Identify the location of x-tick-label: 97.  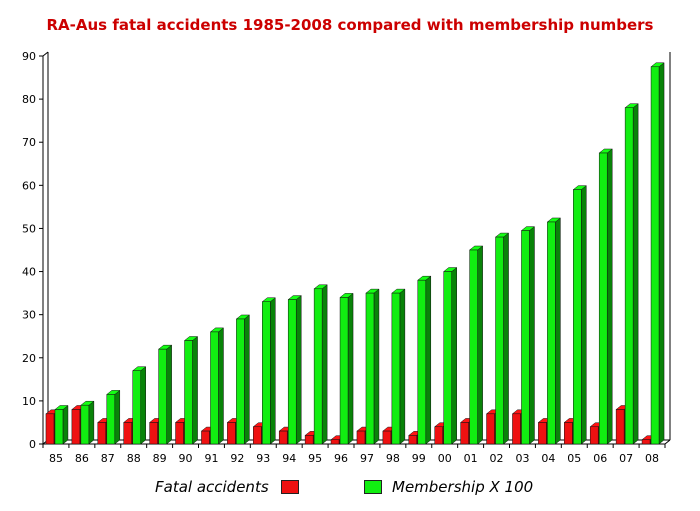
(367, 458).